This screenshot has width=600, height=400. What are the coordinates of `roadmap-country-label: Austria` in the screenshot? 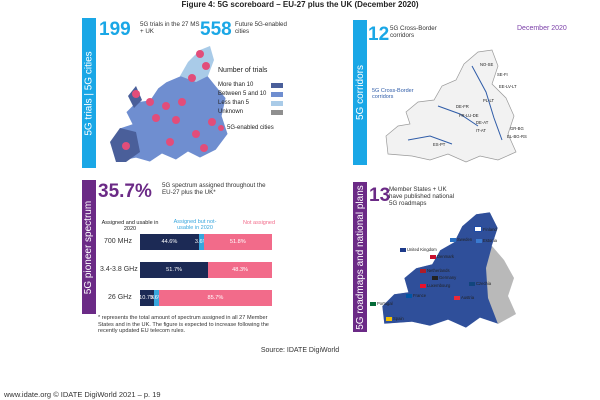 It's located at (468, 297).